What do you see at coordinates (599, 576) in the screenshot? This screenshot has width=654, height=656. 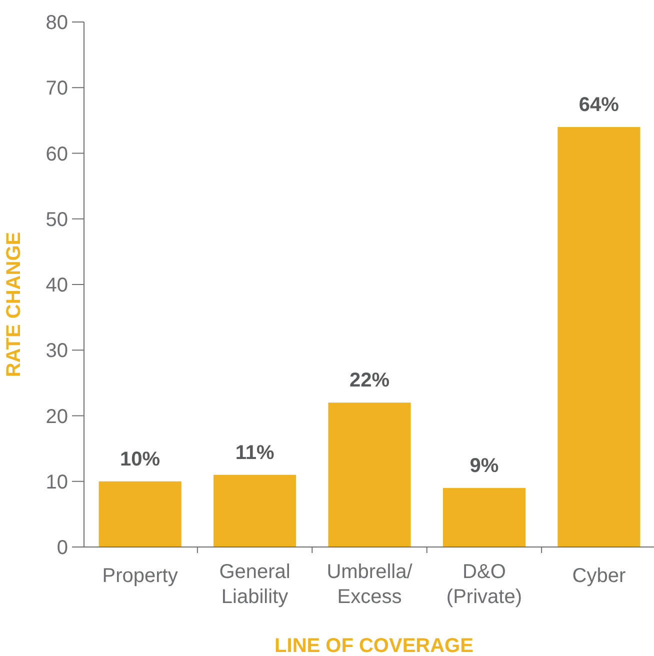 I see `x-tick-label: Cyber` at bounding box center [599, 576].